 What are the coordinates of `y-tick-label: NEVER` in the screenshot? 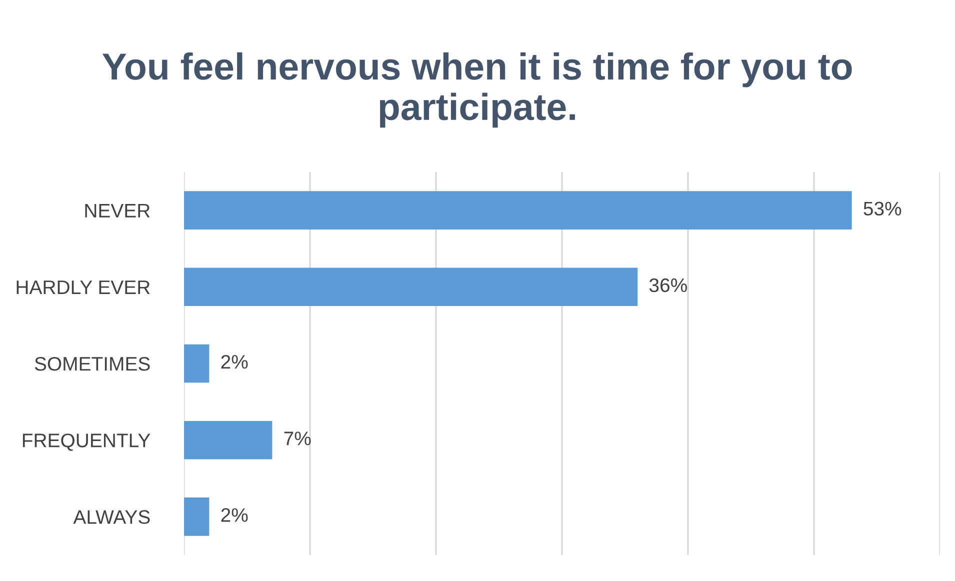 It's located at (117, 211).